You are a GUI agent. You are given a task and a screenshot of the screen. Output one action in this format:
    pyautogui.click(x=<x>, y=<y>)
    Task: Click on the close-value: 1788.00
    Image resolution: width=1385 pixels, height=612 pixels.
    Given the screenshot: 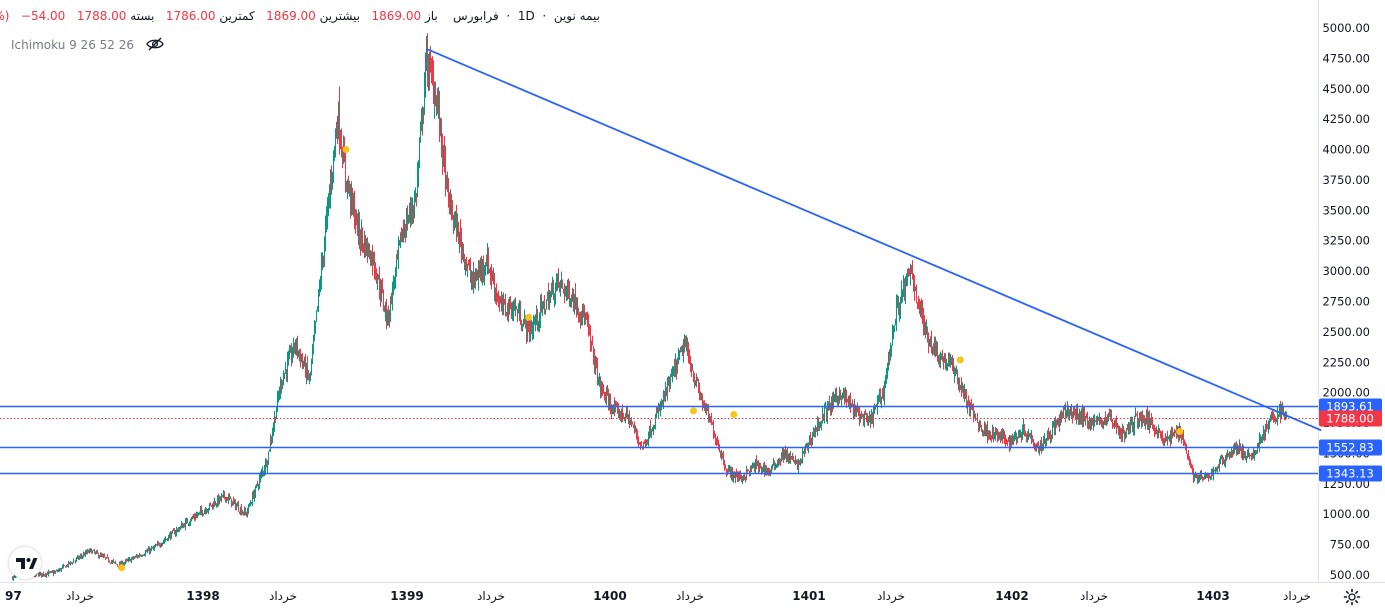 What is the action you would take?
    pyautogui.click(x=101, y=16)
    